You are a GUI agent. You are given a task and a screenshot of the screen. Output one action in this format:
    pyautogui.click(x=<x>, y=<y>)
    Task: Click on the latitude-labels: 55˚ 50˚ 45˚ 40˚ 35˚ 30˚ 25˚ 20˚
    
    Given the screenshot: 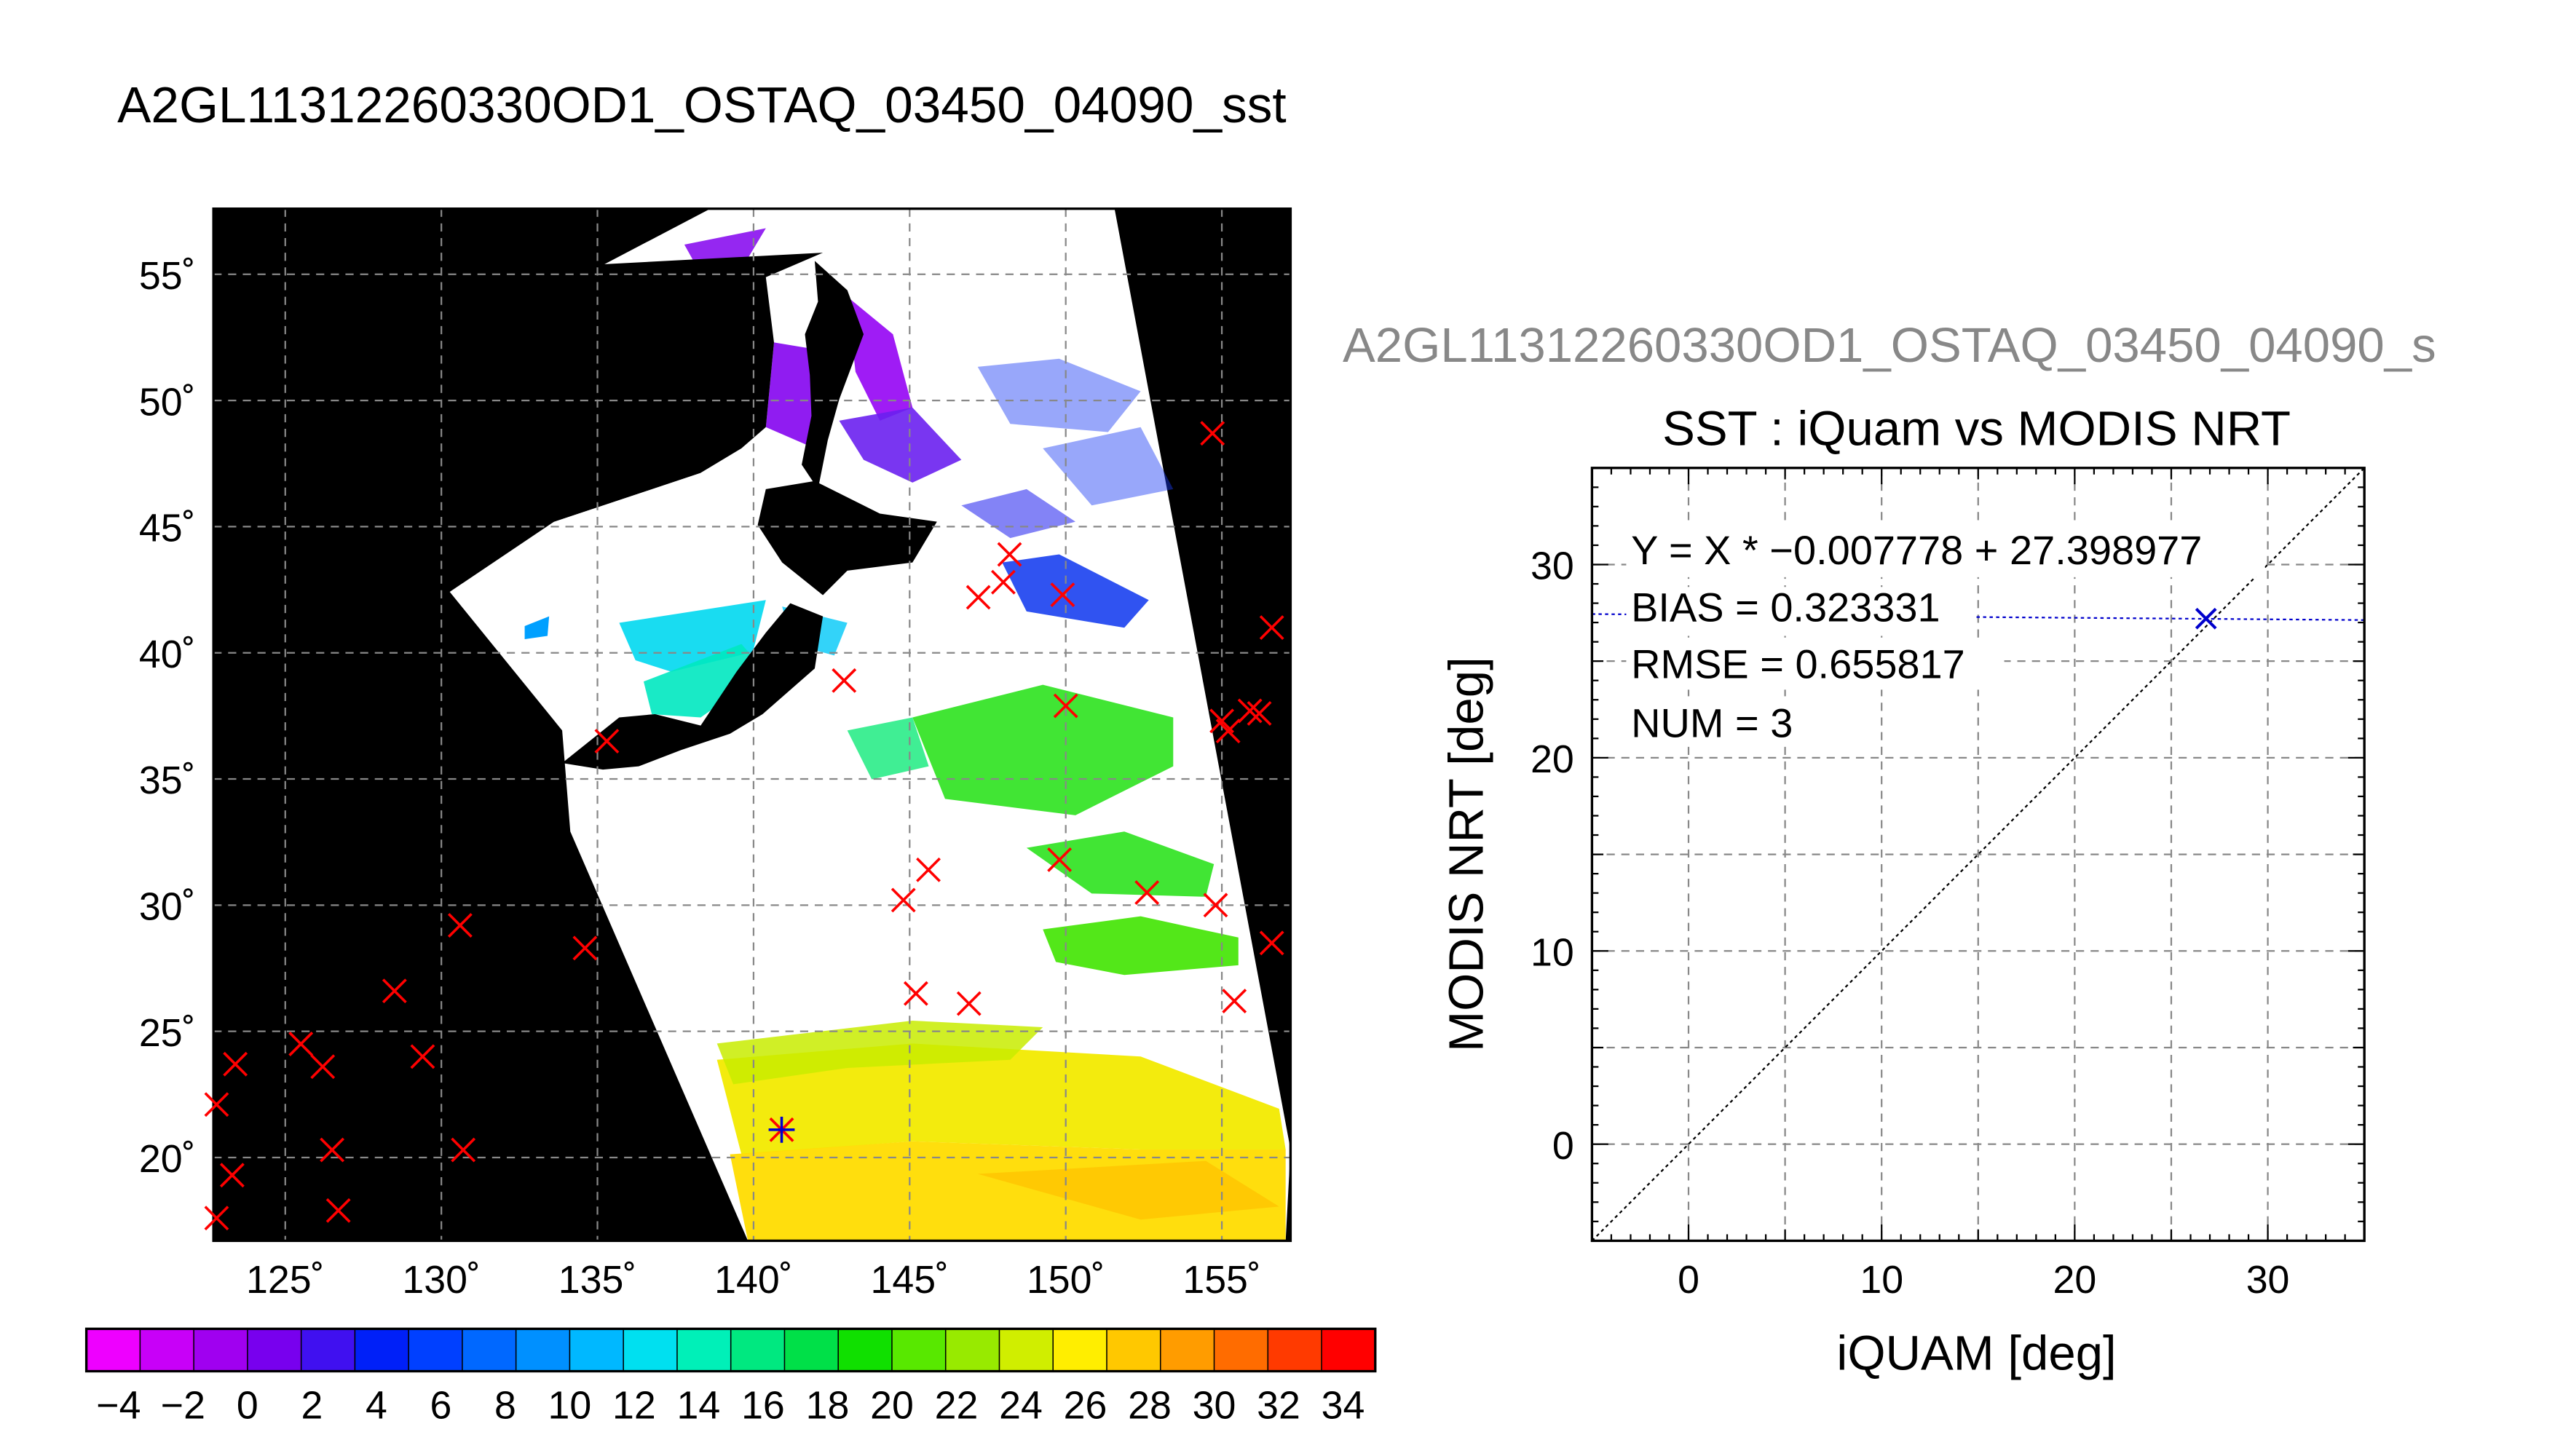 What is the action you would take?
    pyautogui.click(x=167, y=717)
    